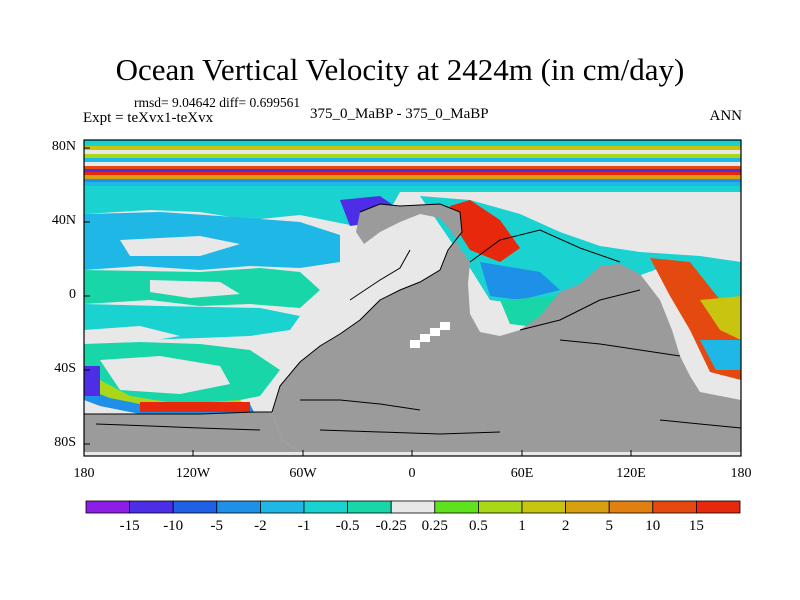 This screenshot has width=800, height=600. I want to click on lat-label-40n: 40N, so click(63, 220).